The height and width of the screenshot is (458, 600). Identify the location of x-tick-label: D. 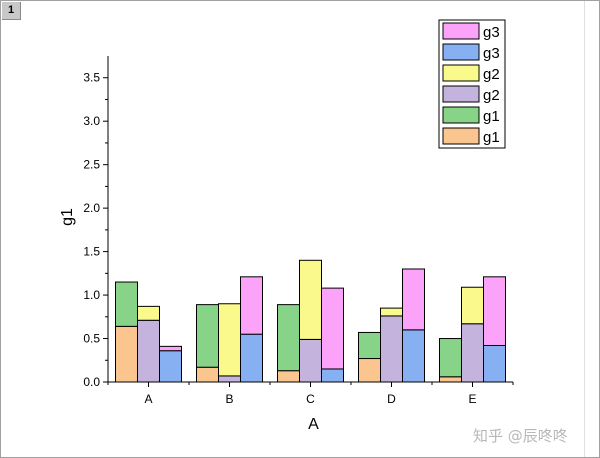
(391, 399).